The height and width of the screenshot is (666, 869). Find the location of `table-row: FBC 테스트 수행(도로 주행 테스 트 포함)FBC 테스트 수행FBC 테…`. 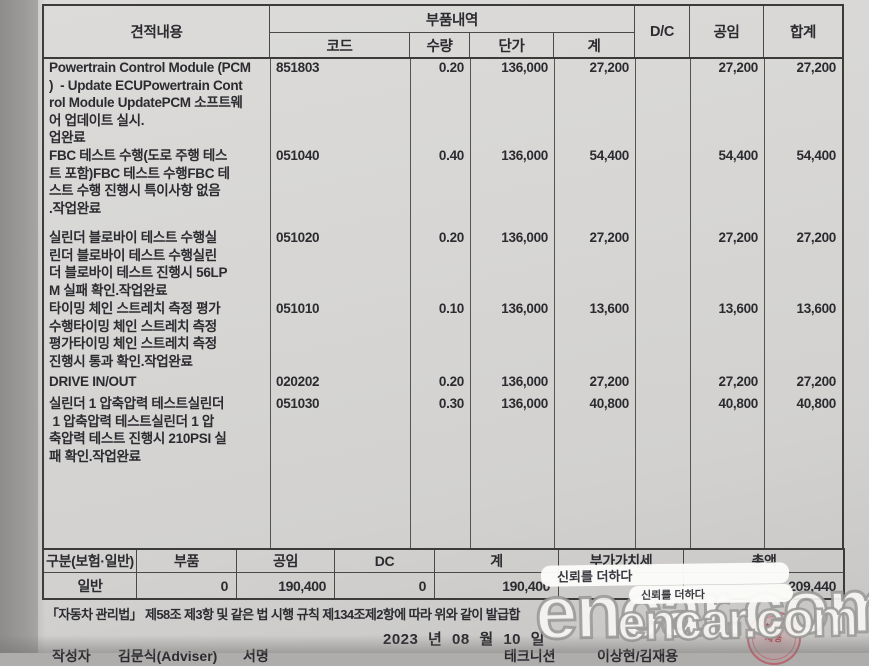

table-row: FBC 테스트 수행(도로 주행 테스 트 포함)FBC 테스트 수행FBC 테… is located at coordinates (443, 182).